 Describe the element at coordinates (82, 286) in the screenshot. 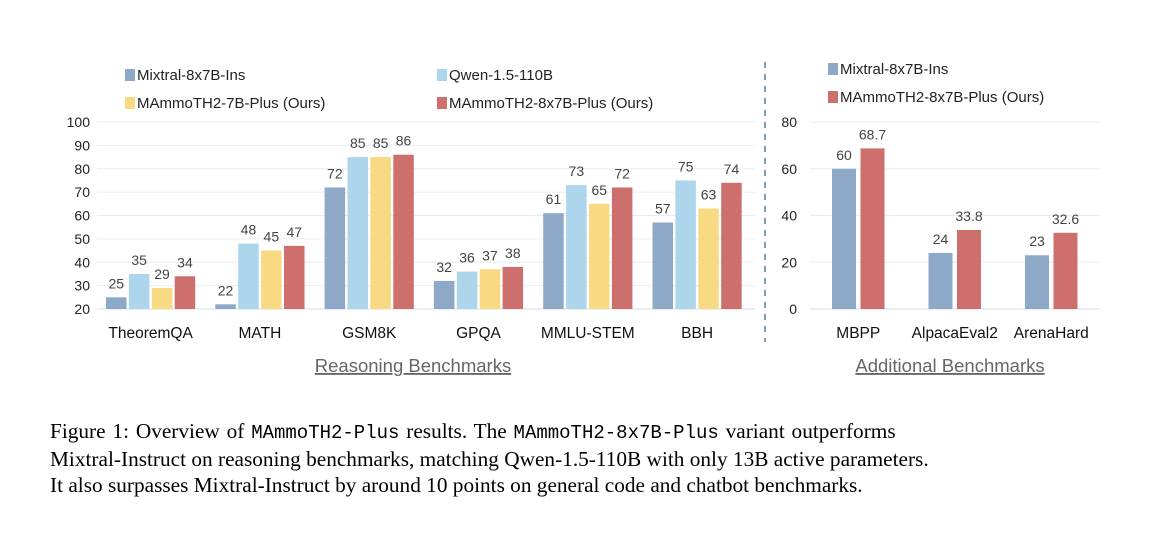

I see `y-tick-label: 30` at that location.